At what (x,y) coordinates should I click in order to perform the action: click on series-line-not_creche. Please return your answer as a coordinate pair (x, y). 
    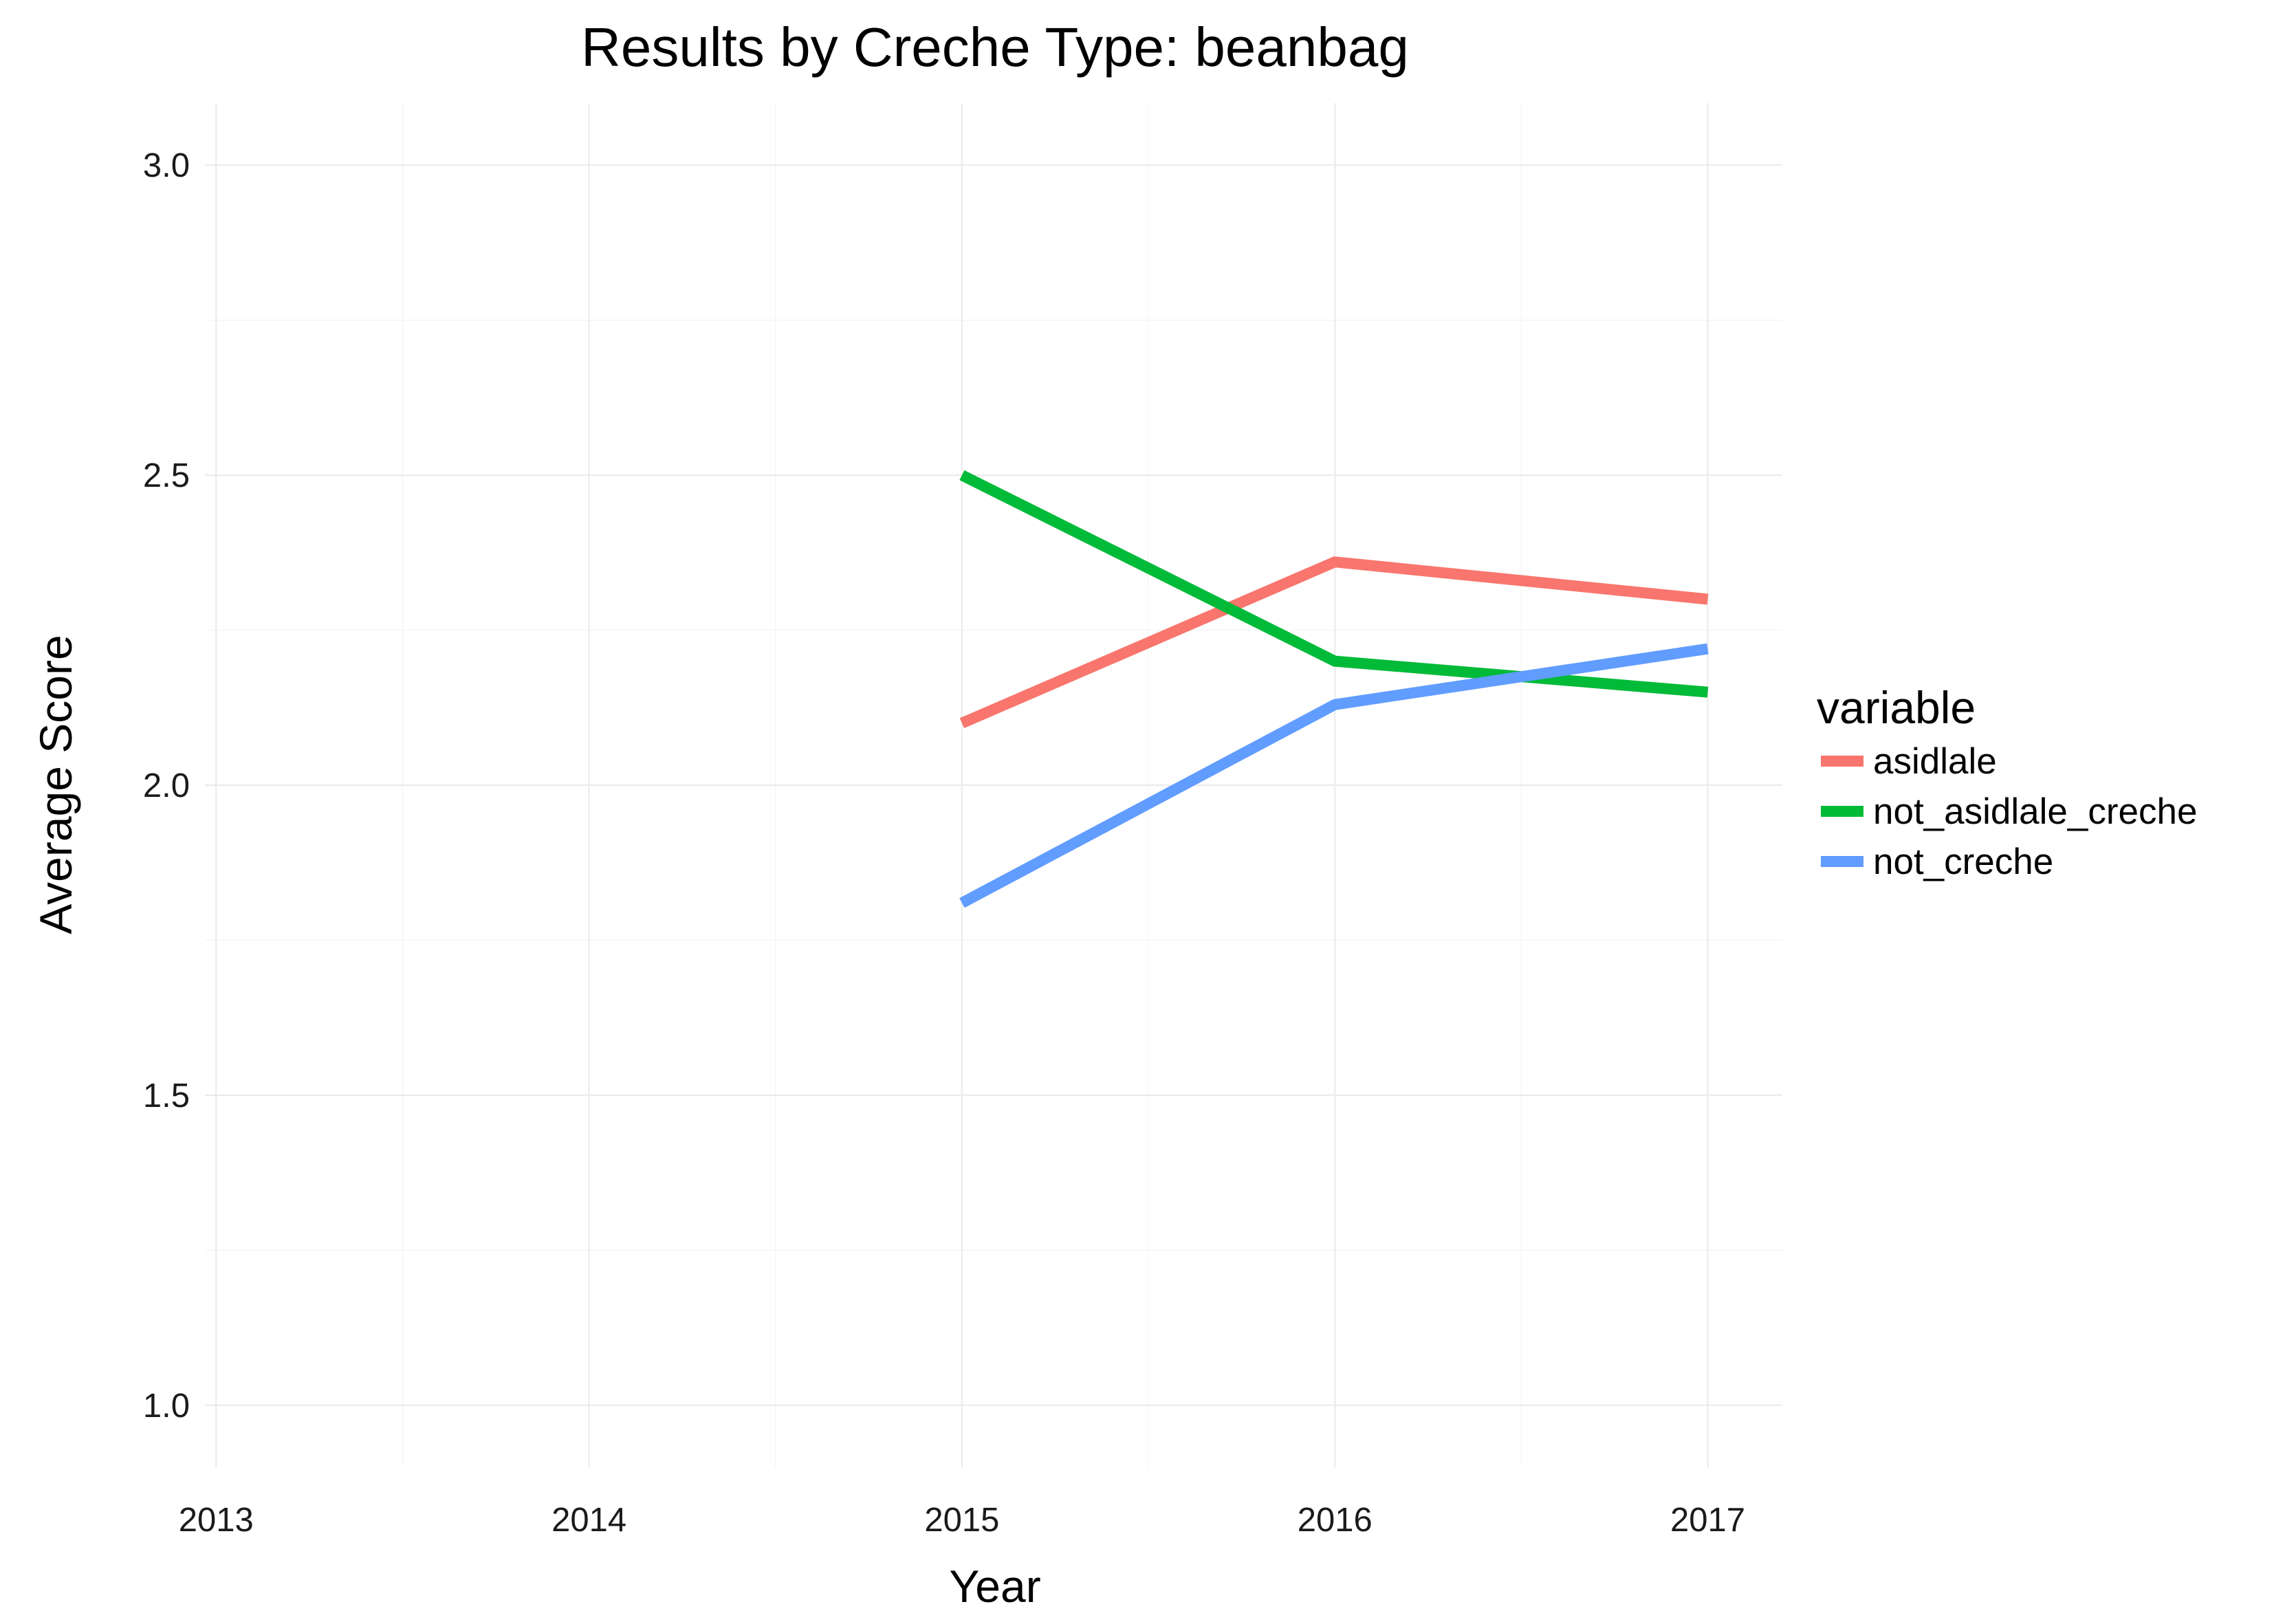
    Looking at the image, I should click on (1334, 775).